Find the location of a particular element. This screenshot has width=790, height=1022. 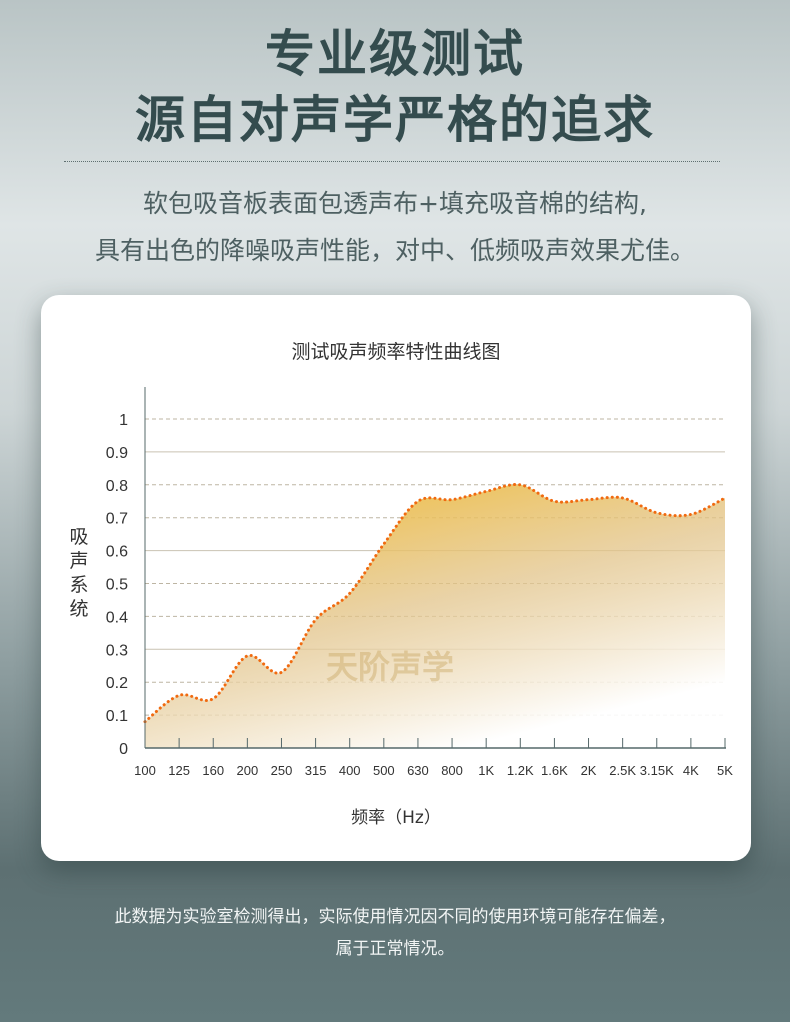

x-tick-label: 630 is located at coordinates (418, 770).